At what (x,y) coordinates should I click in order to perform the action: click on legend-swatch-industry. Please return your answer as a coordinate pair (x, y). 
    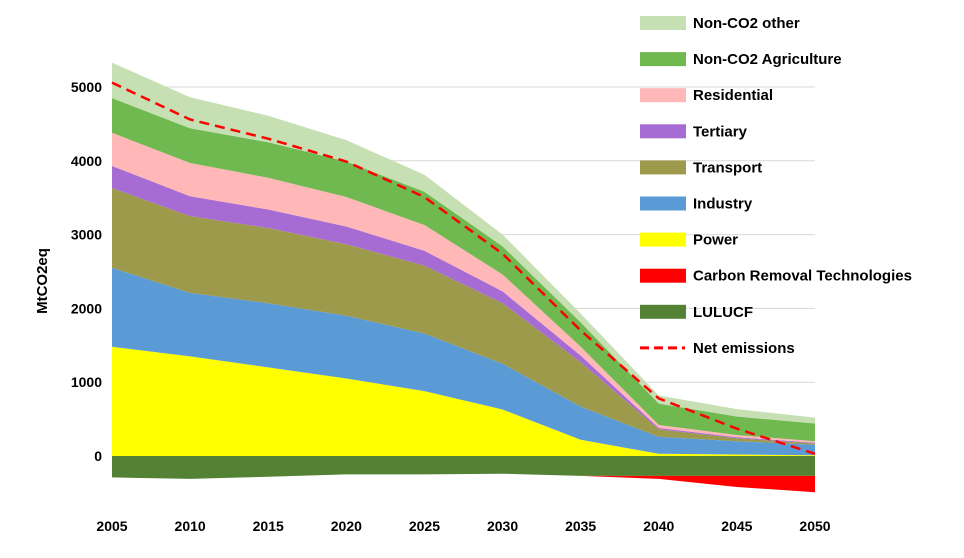
    Looking at the image, I should click on (663, 203).